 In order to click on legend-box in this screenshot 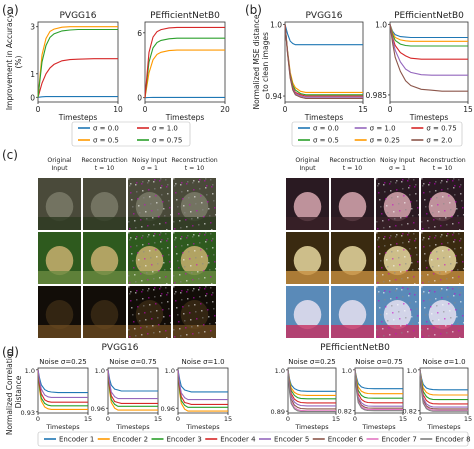, I will do `click(253, 439)`.